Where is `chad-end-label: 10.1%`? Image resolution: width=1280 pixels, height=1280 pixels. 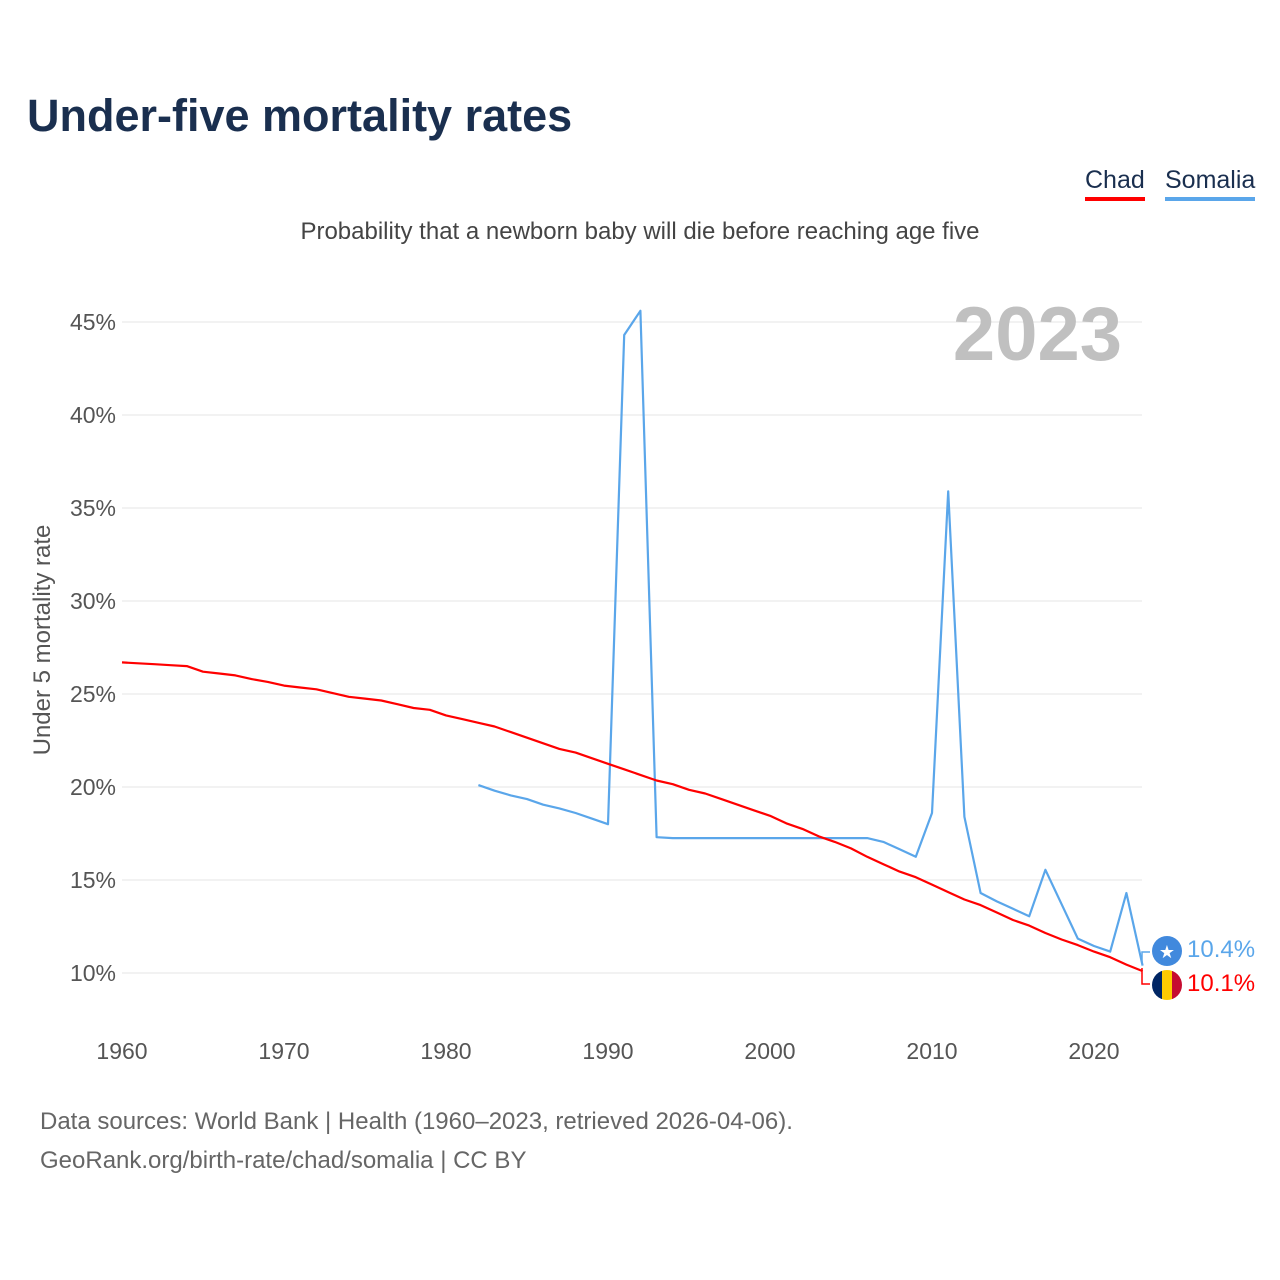 chad-end-label: 10.1% is located at coordinates (1221, 983).